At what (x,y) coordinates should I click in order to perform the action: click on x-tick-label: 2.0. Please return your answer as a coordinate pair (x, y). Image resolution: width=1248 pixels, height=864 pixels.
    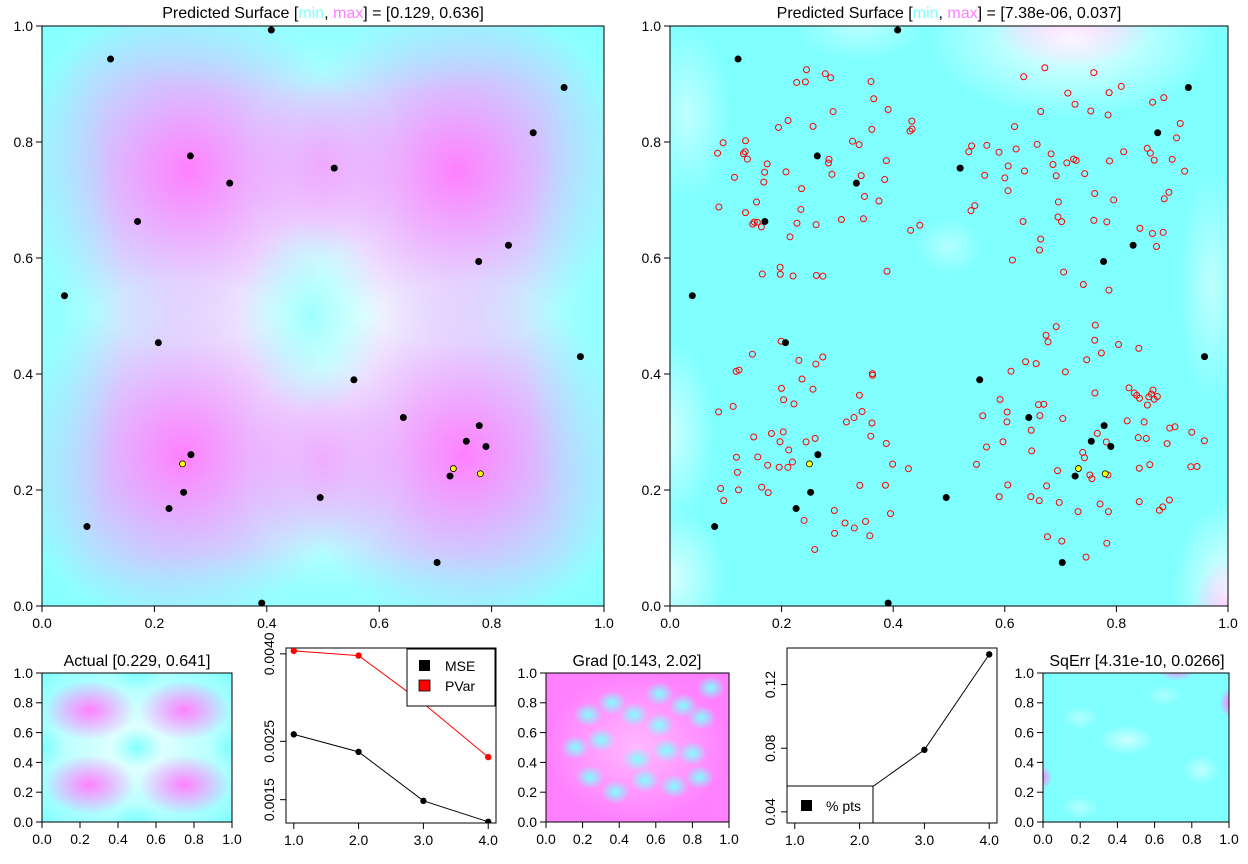
    Looking at the image, I should click on (359, 840).